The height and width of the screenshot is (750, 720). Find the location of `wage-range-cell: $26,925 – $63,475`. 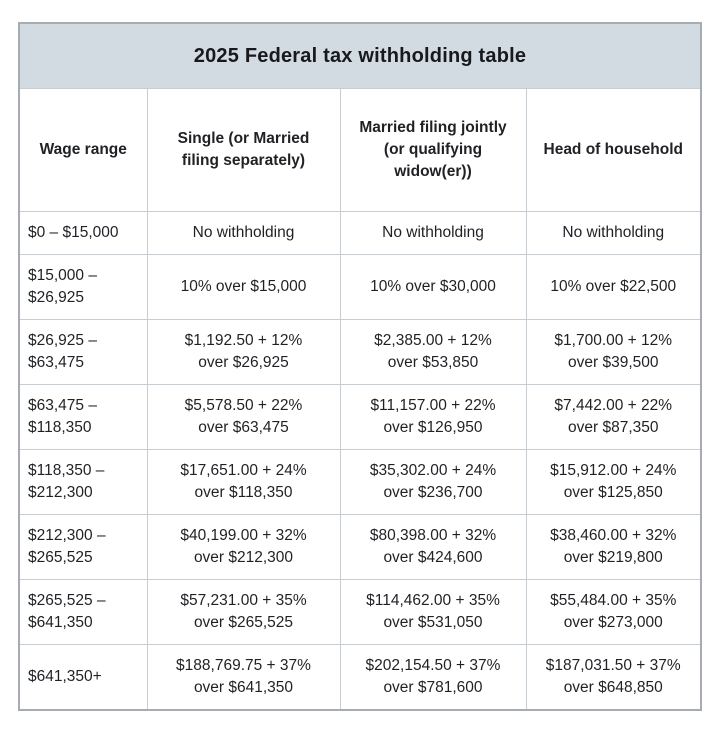

wage-range-cell: $26,925 – $63,475 is located at coordinates (83, 352).